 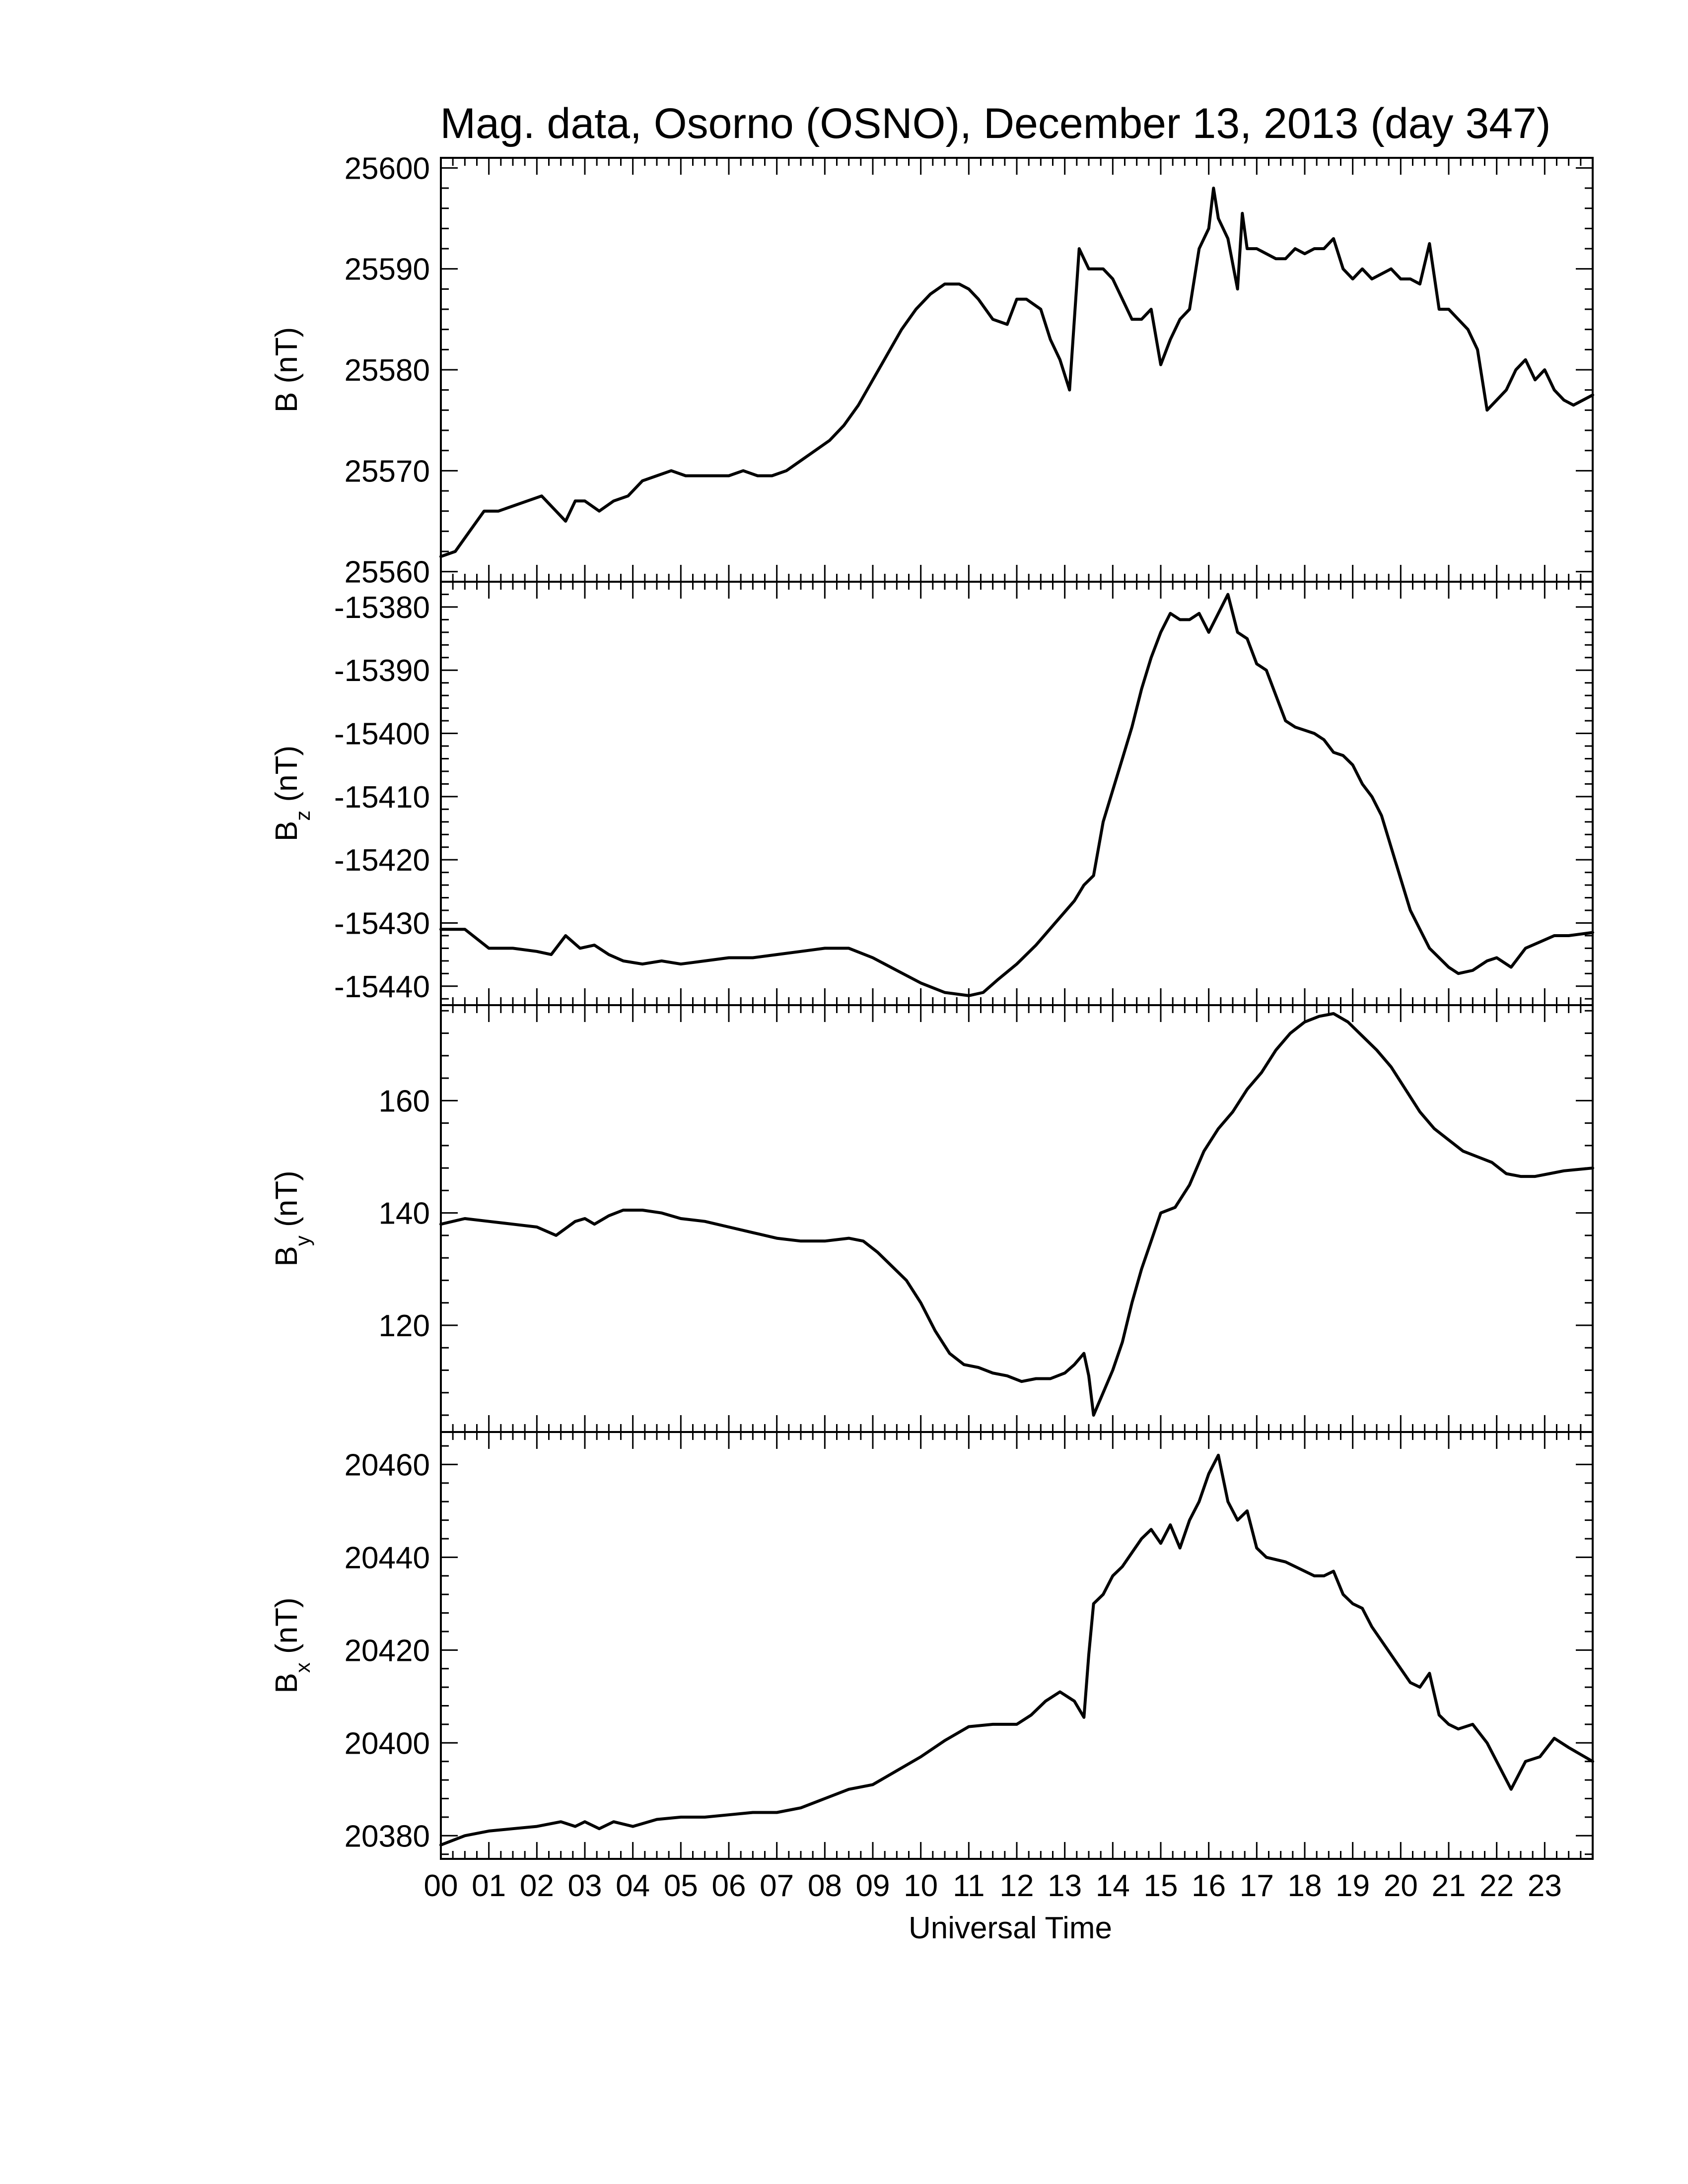 What do you see at coordinates (873, 1886) in the screenshot?
I see `x-tick-label: 09` at bounding box center [873, 1886].